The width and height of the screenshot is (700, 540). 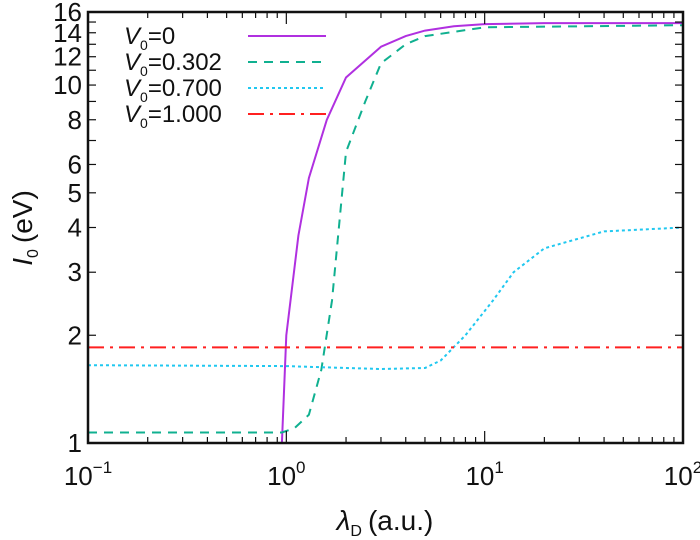 I want to click on legend-label: V0=0.302, so click(x=173, y=64).